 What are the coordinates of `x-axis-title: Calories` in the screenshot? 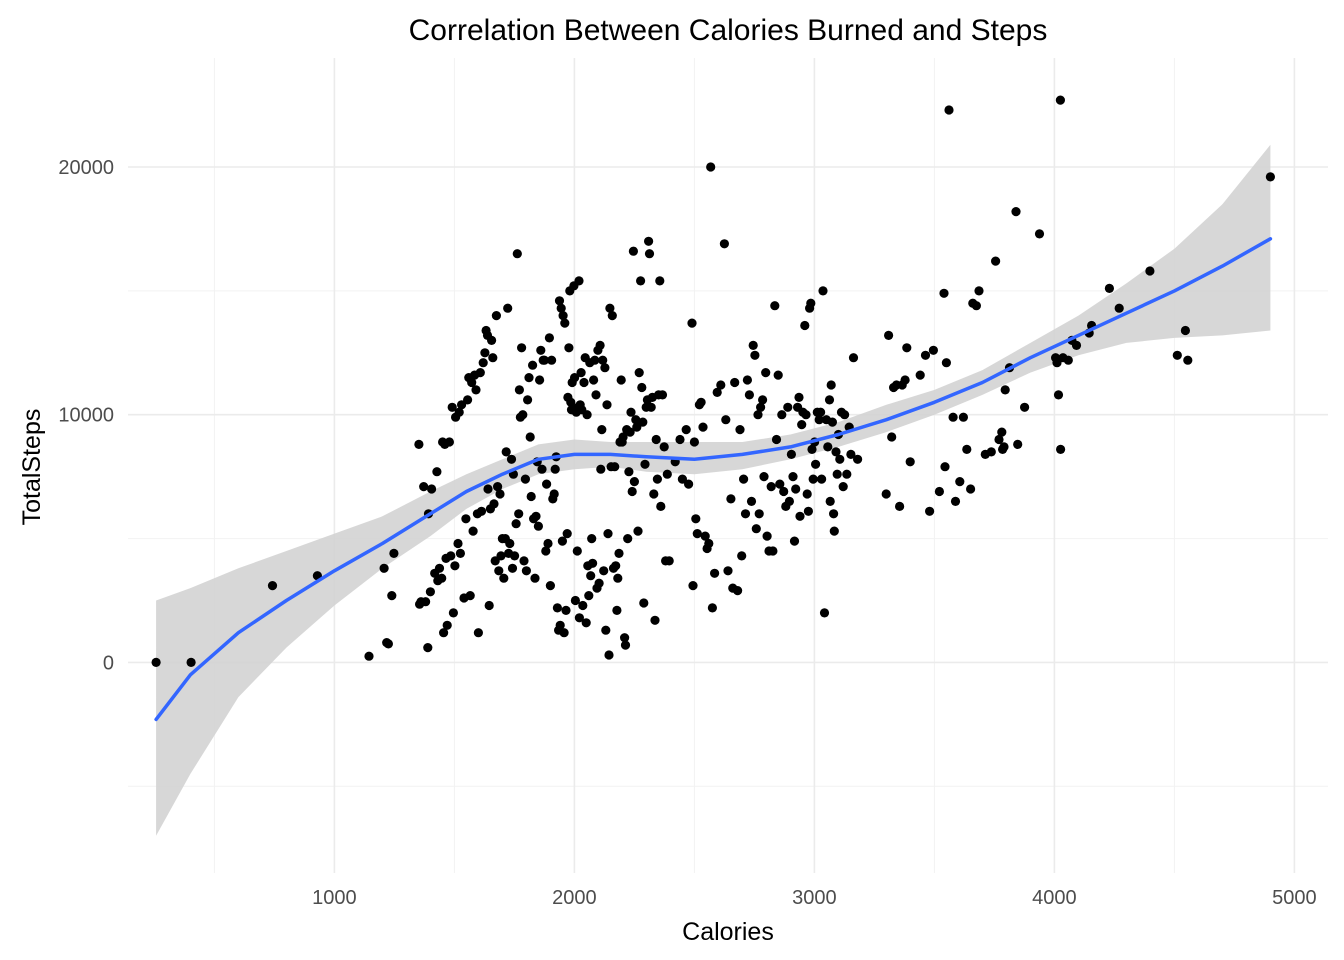 It's located at (728, 932).